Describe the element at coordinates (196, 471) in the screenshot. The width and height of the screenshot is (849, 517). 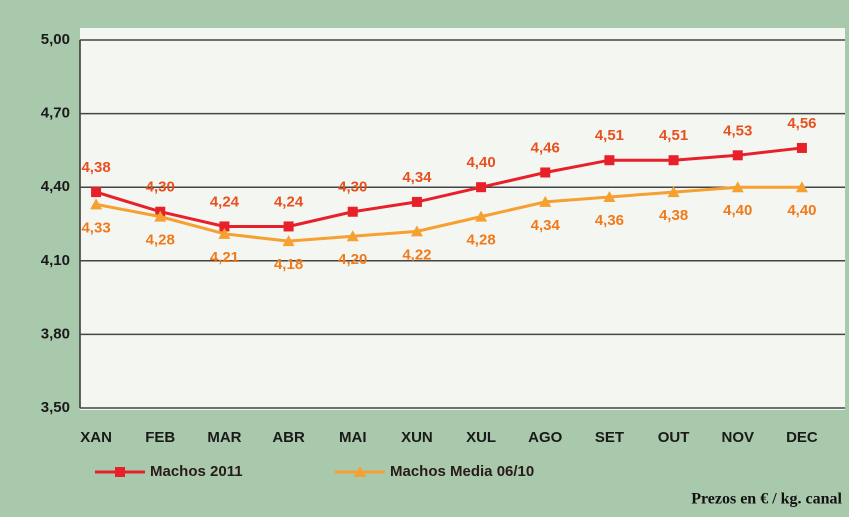
I see `legend-label: Machos 2011` at that location.